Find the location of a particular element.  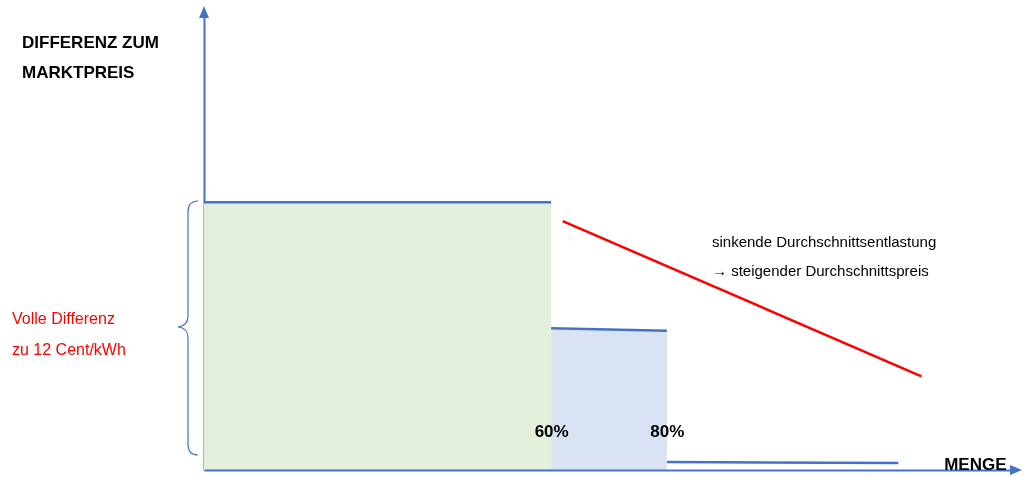

text: Volle Differenz zu 12 Cent/kWh is located at coordinates (69, 334).